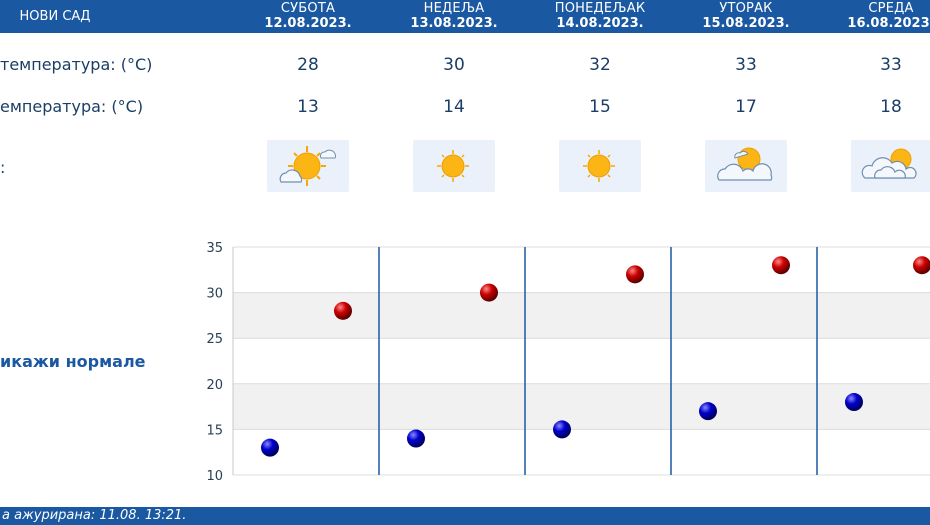 This screenshot has height=525, width=930. I want to click on day-header-3: ПОНЕДЕЉАК 14.08.2023., so click(600, 16).